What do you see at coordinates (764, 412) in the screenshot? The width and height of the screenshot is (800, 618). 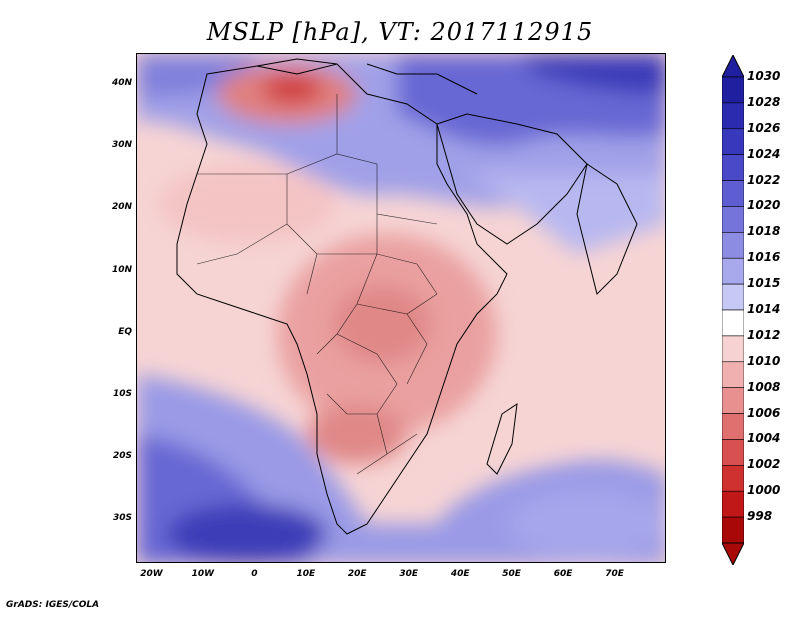 I see `colorbar-label: 1006` at bounding box center [764, 412].